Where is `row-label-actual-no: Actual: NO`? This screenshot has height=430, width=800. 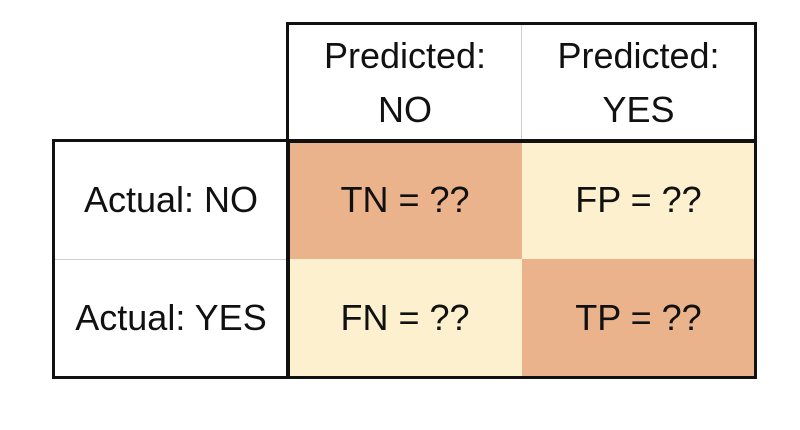
row-label-actual-no: Actual: NO is located at coordinates (171, 200).